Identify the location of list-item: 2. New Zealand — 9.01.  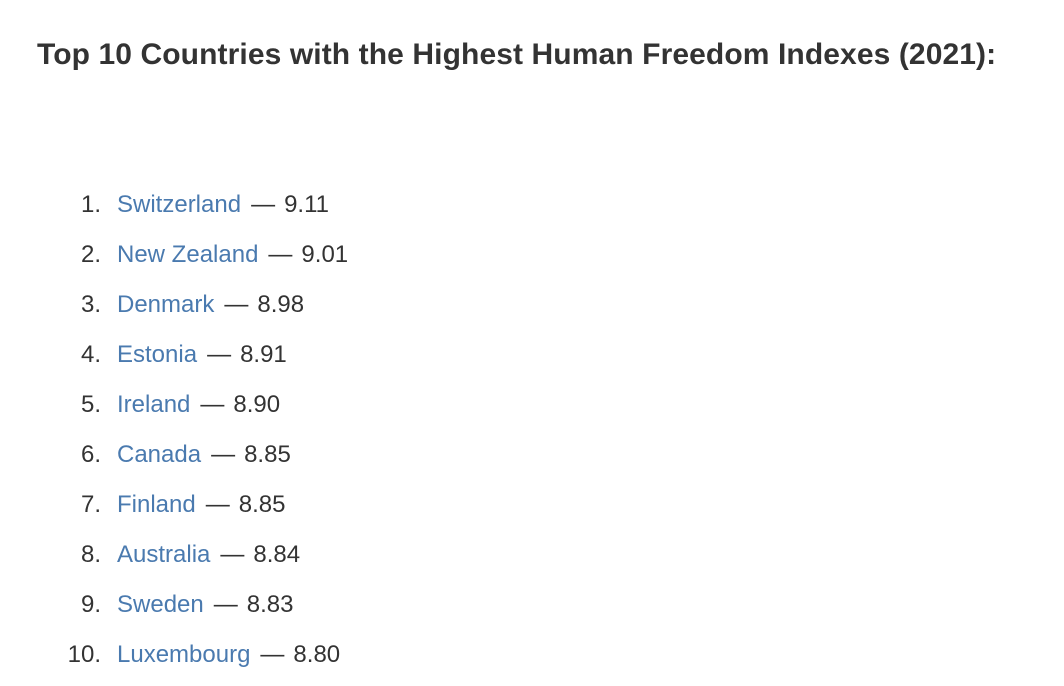
(192, 255).